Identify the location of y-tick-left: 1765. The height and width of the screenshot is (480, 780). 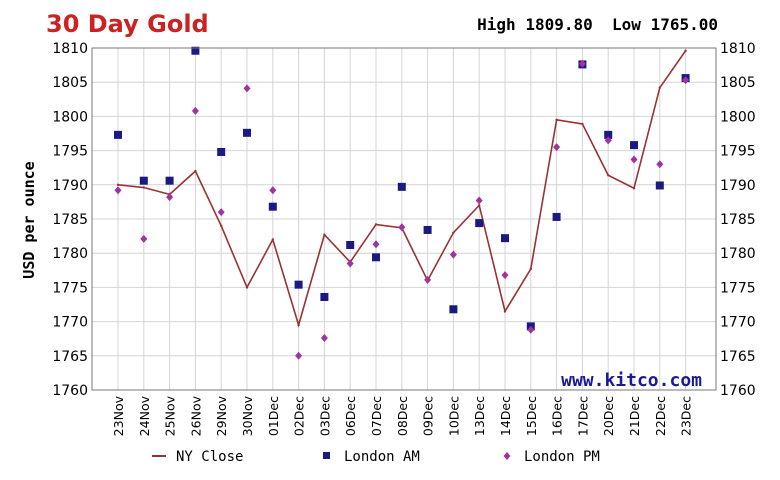
(70, 357).